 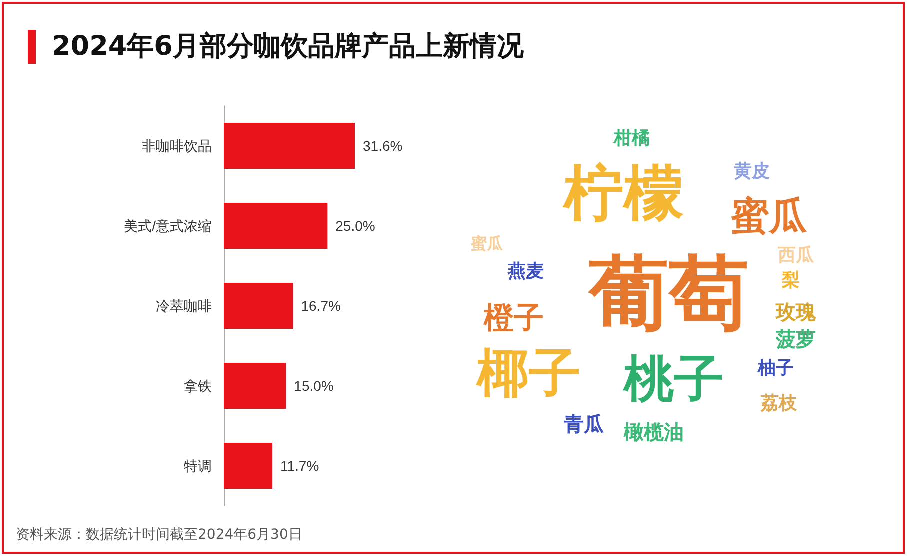 I want to click on data-label: 11.7%, so click(x=300, y=466).